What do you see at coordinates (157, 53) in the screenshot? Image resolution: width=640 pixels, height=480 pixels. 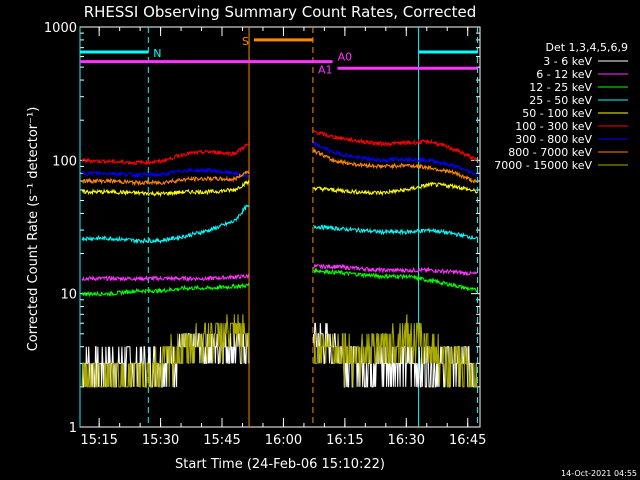 I see `flag-label-N: N` at bounding box center [157, 53].